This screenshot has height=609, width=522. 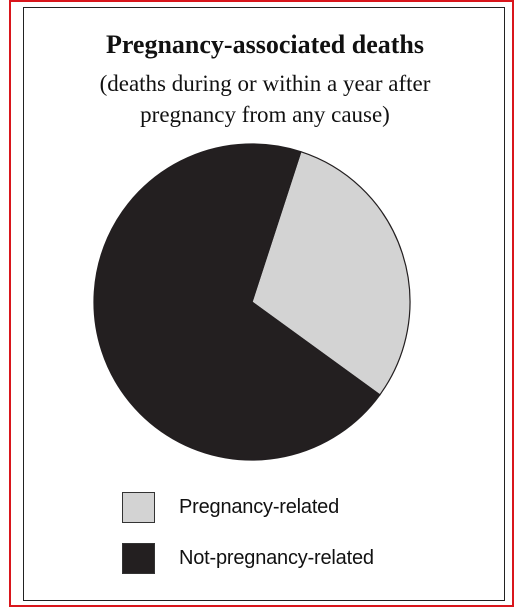 What do you see at coordinates (331, 273) in the screenshot?
I see `pie-slice-pregnancy-related` at bounding box center [331, 273].